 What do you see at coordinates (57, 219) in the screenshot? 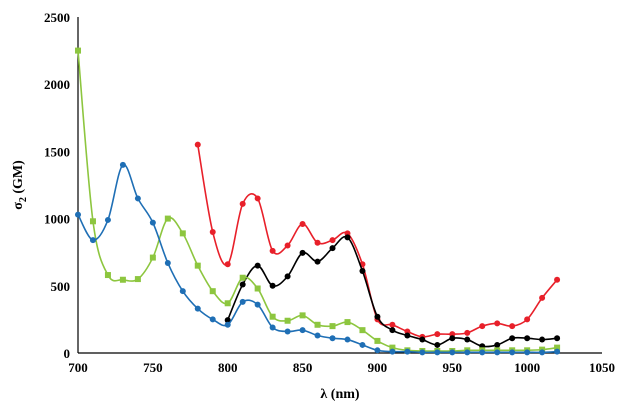
I see `y-tick-label: 1000` at bounding box center [57, 219].